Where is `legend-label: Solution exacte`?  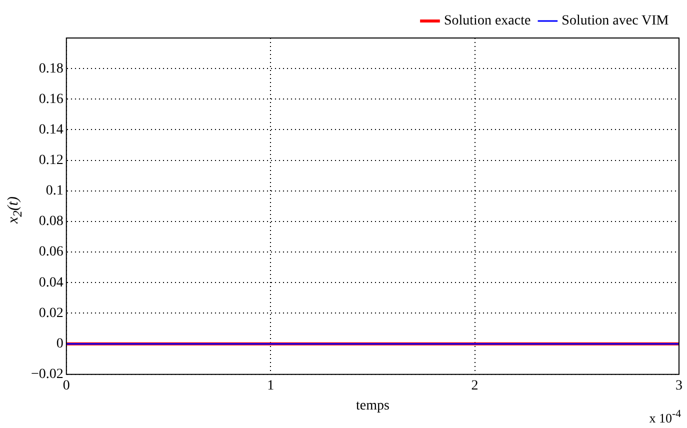 legend-label: Solution exacte is located at coordinates (487, 21).